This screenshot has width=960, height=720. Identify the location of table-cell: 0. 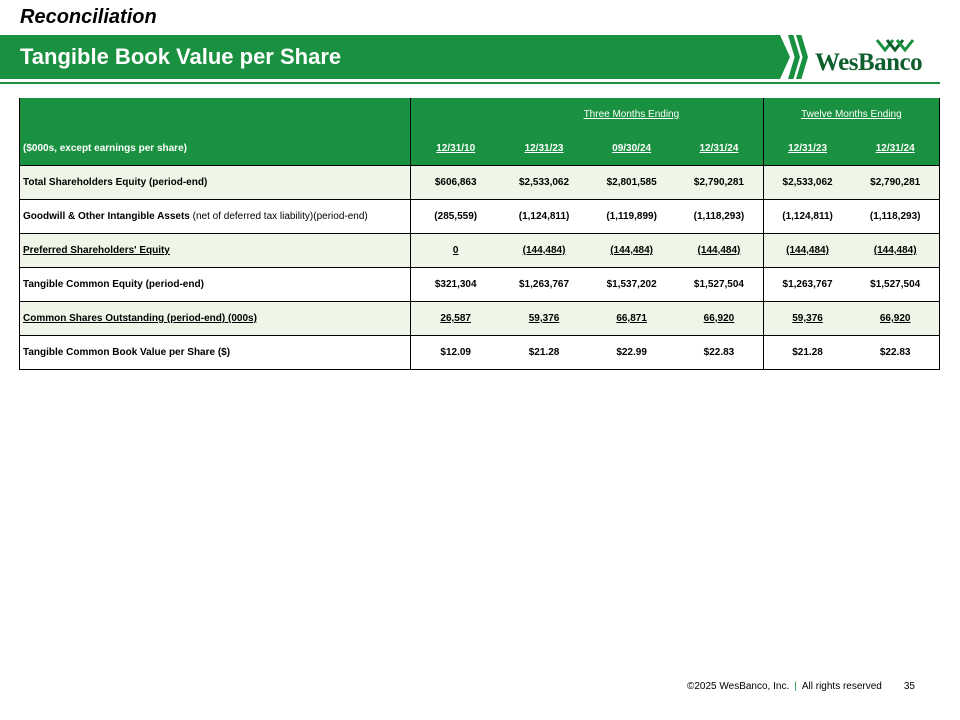
(455, 250).